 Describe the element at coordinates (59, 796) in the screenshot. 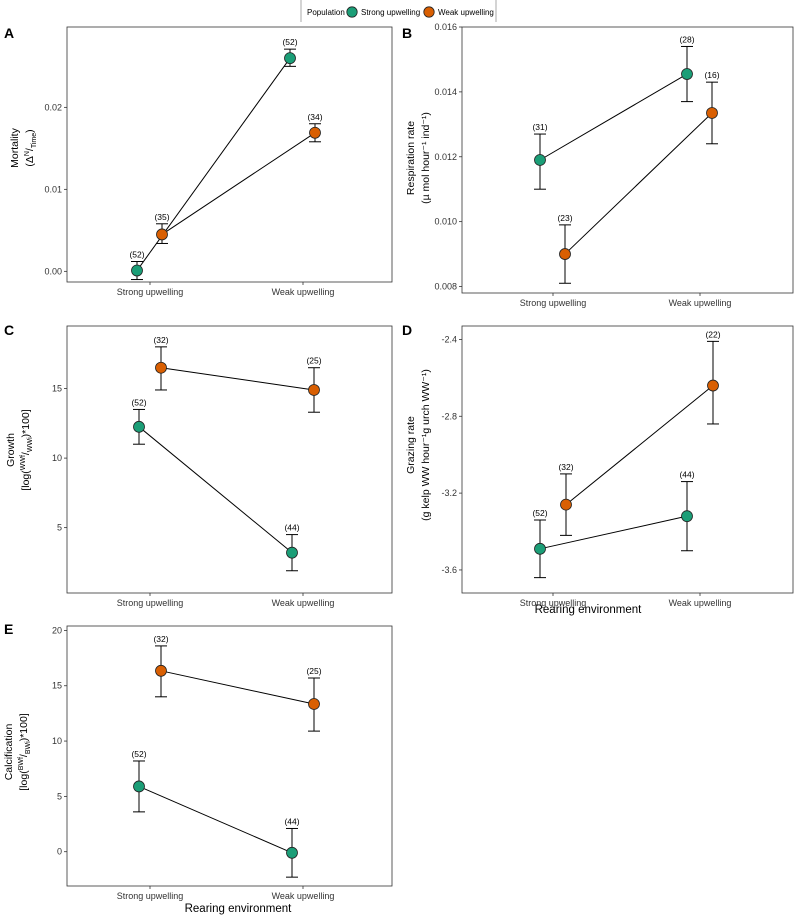

I see `panel-e-ytick-label: 5` at that location.